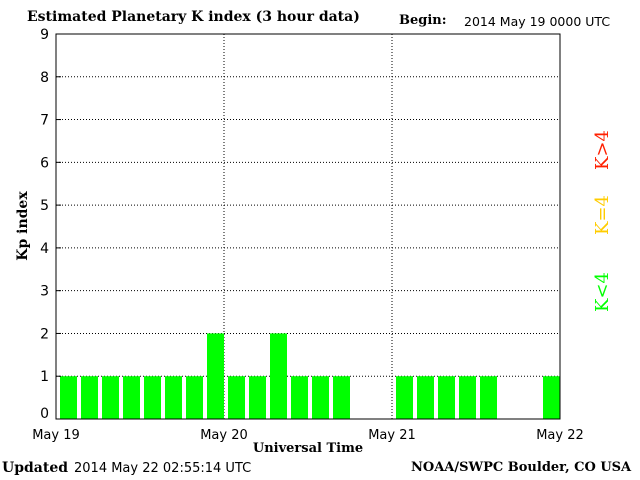 This screenshot has width=640, height=480. What do you see at coordinates (308, 435) in the screenshot?
I see `x-tick-labels: May 19 May 20 May 21 May 22` at bounding box center [308, 435].